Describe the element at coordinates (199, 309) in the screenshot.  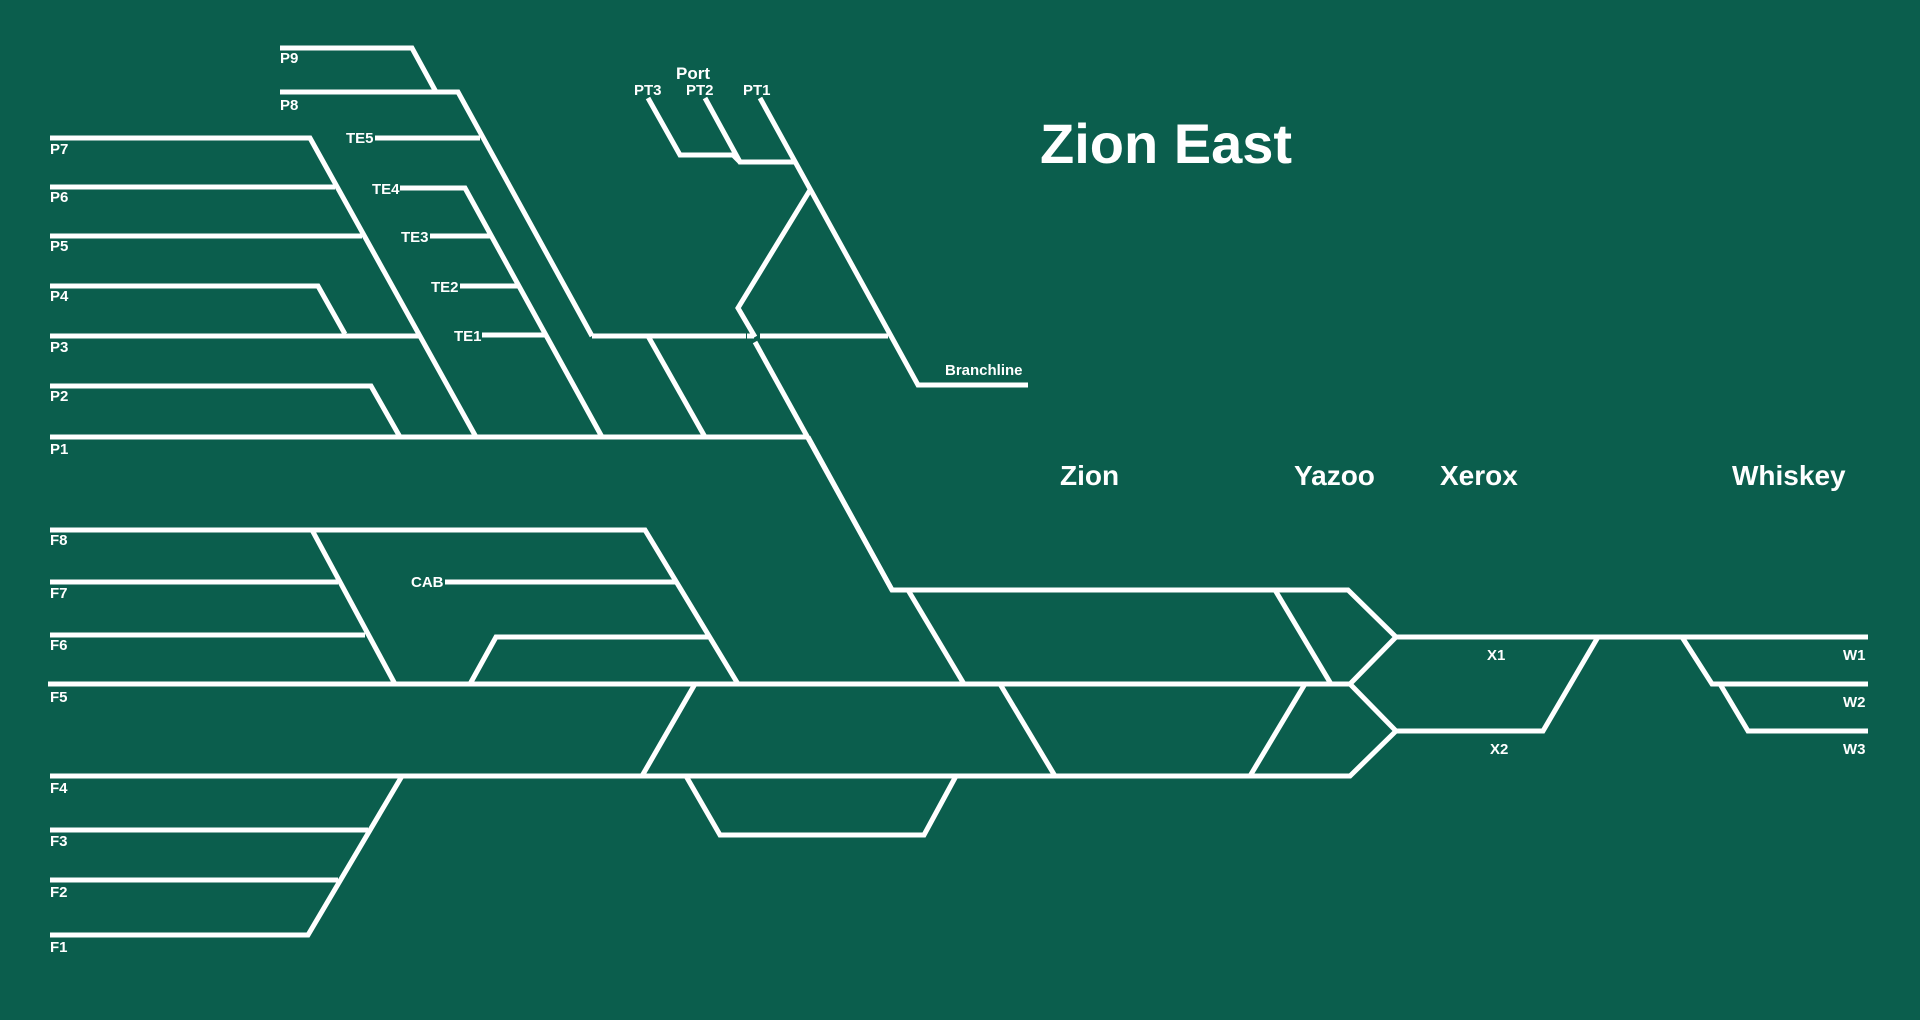
I see `track-p4` at that location.